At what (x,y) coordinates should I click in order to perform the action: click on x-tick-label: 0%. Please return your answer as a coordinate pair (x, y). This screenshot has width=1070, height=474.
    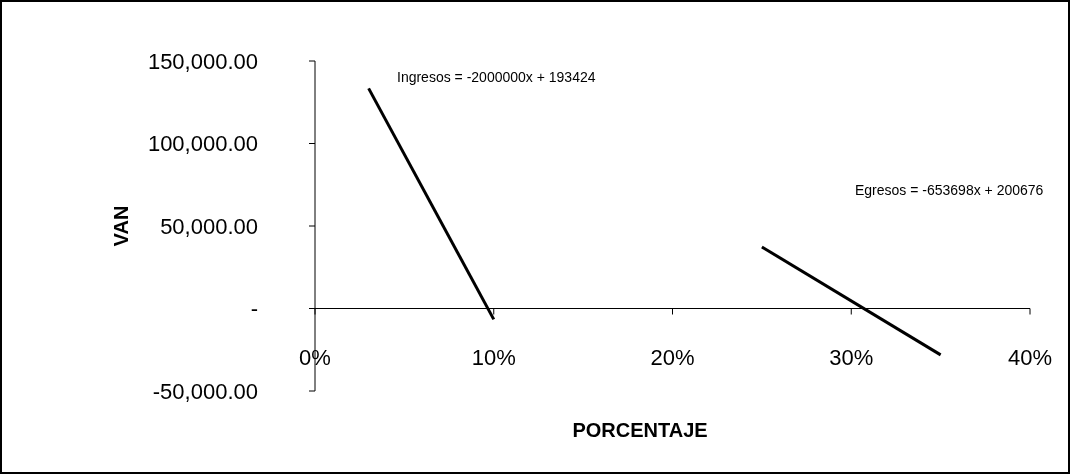
    Looking at the image, I should click on (315, 357).